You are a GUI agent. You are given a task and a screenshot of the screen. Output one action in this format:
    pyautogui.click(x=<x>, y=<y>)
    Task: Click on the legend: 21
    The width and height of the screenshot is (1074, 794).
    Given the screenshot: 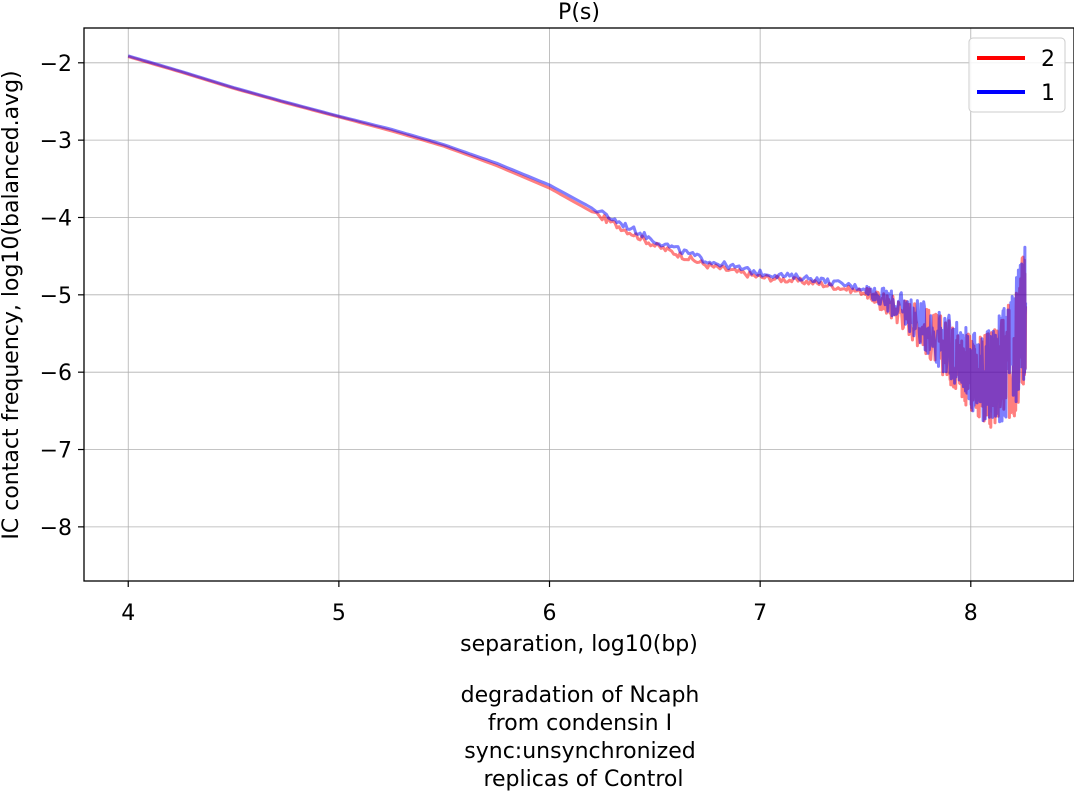 What is the action you would take?
    pyautogui.click(x=1017, y=75)
    